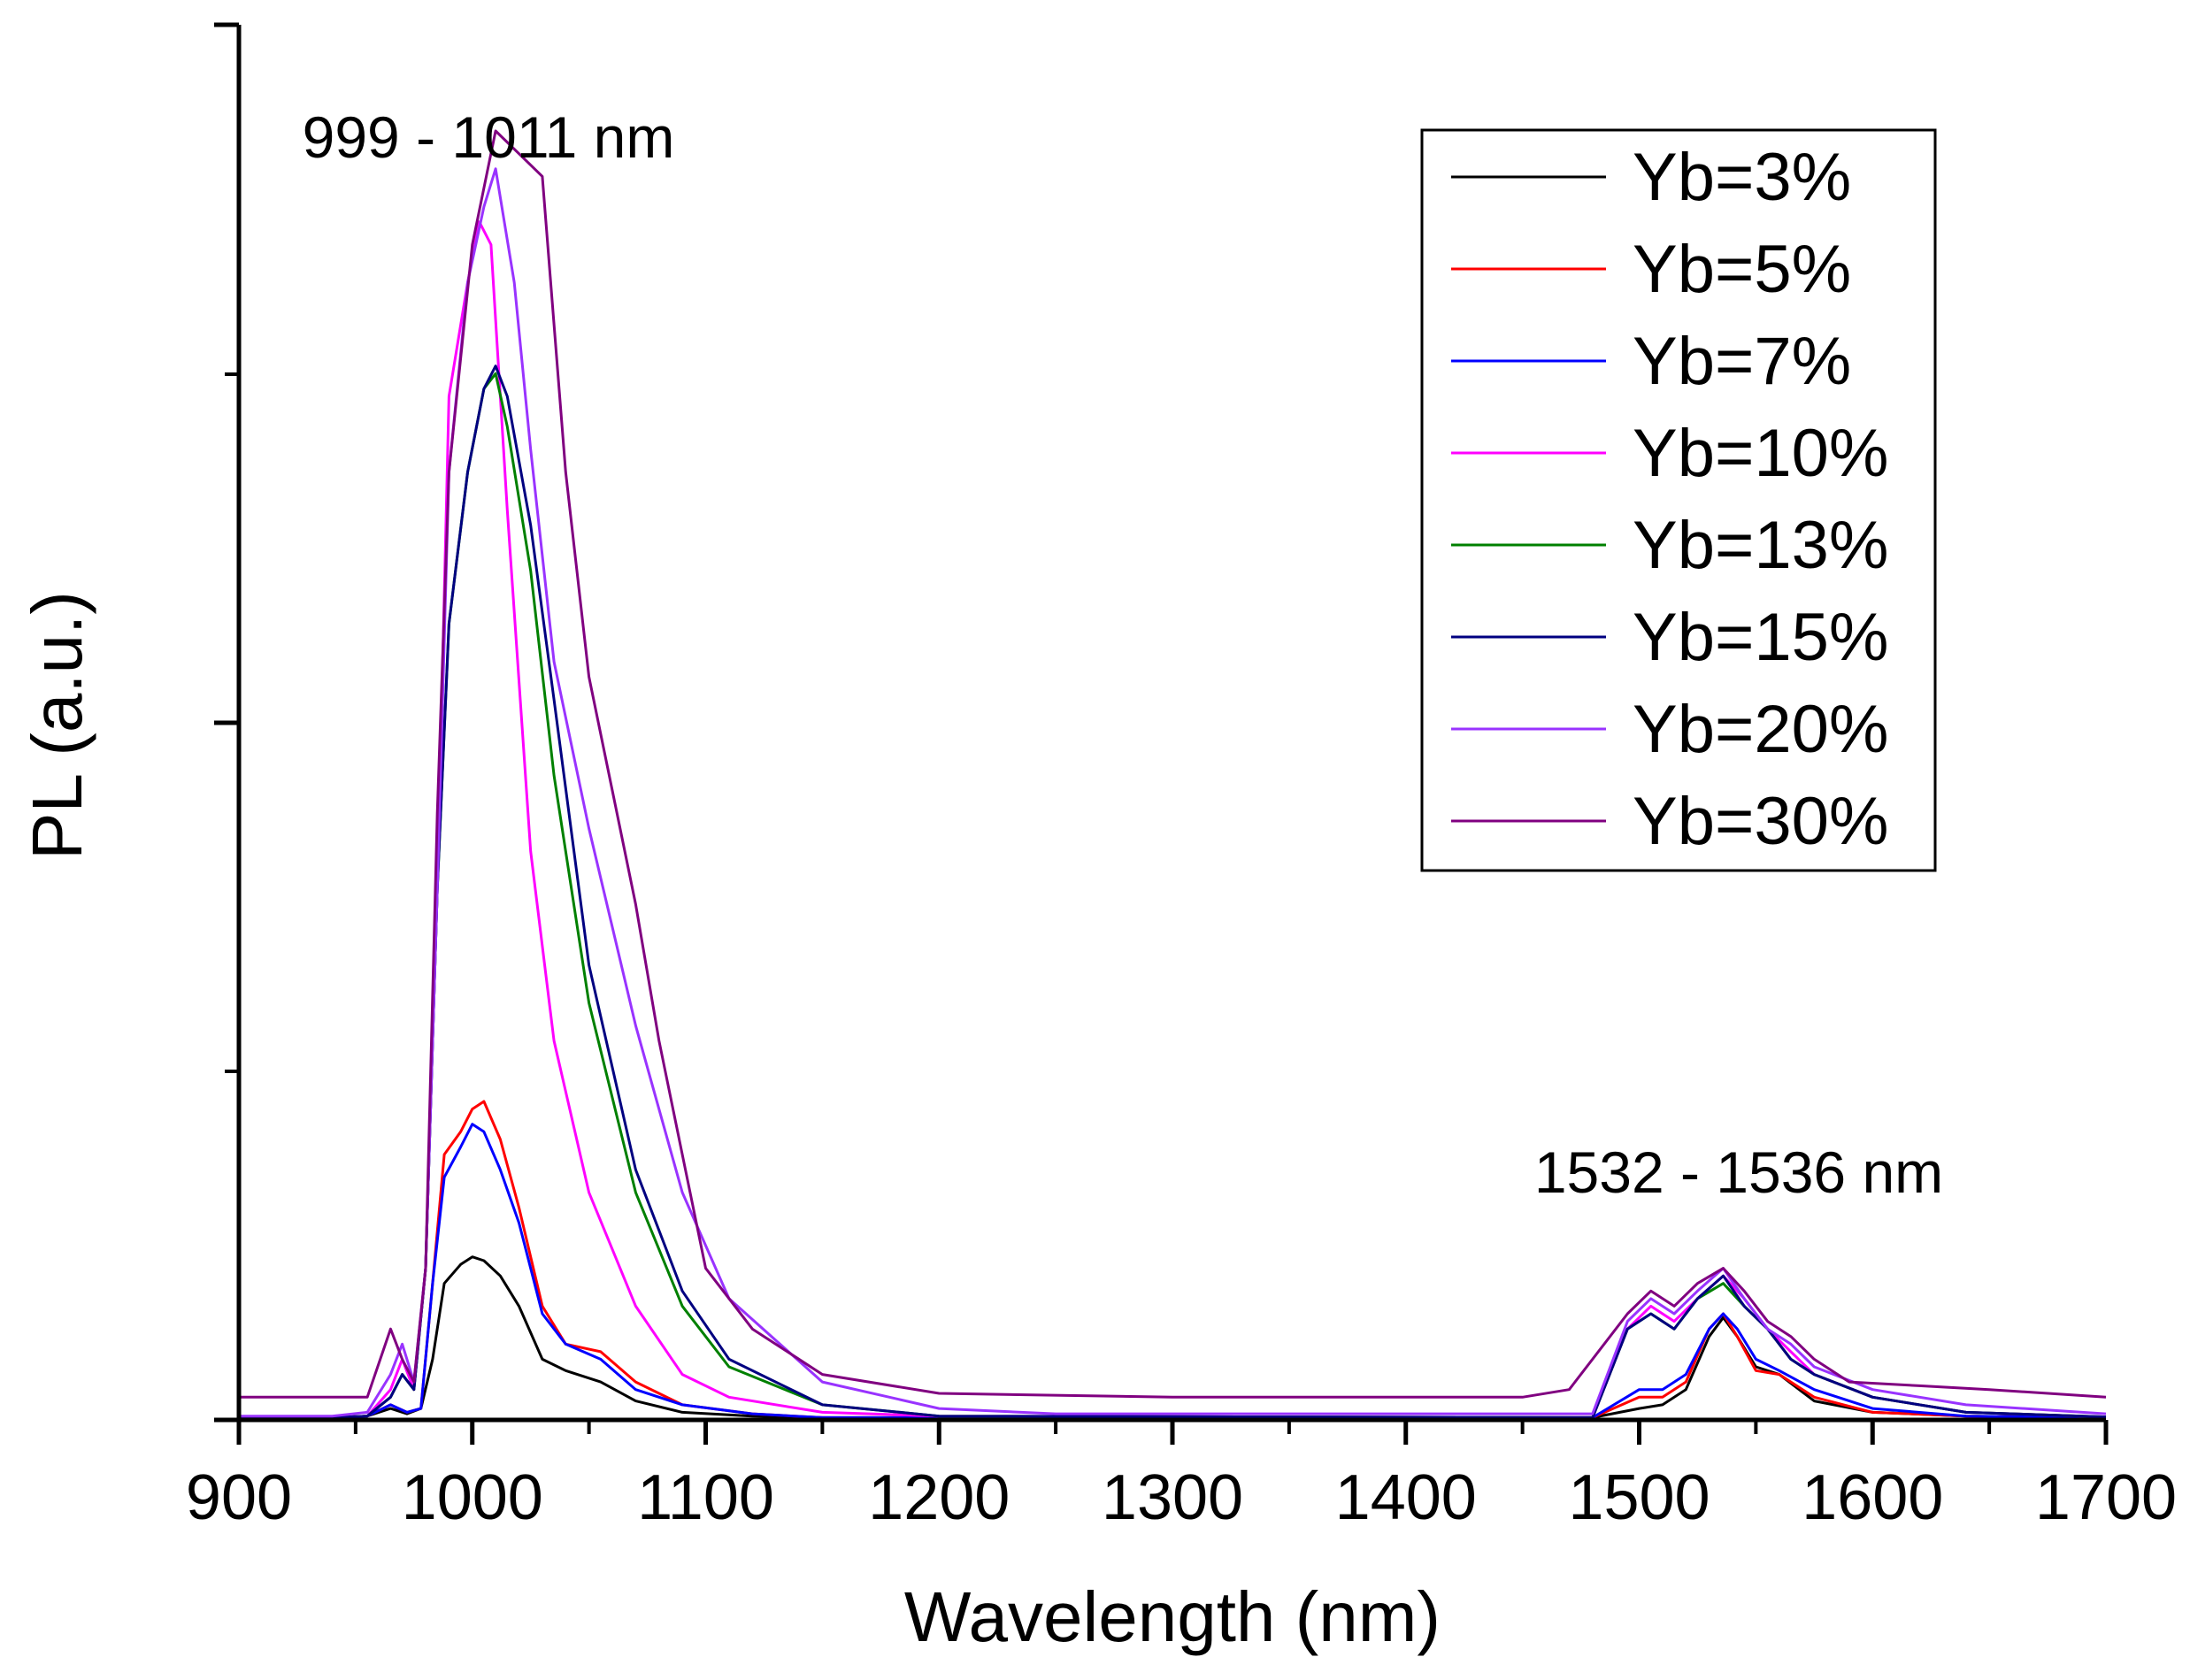  Describe the element at coordinates (1173, 1497) in the screenshot. I see `x-tick-label-1300: 1300` at that location.